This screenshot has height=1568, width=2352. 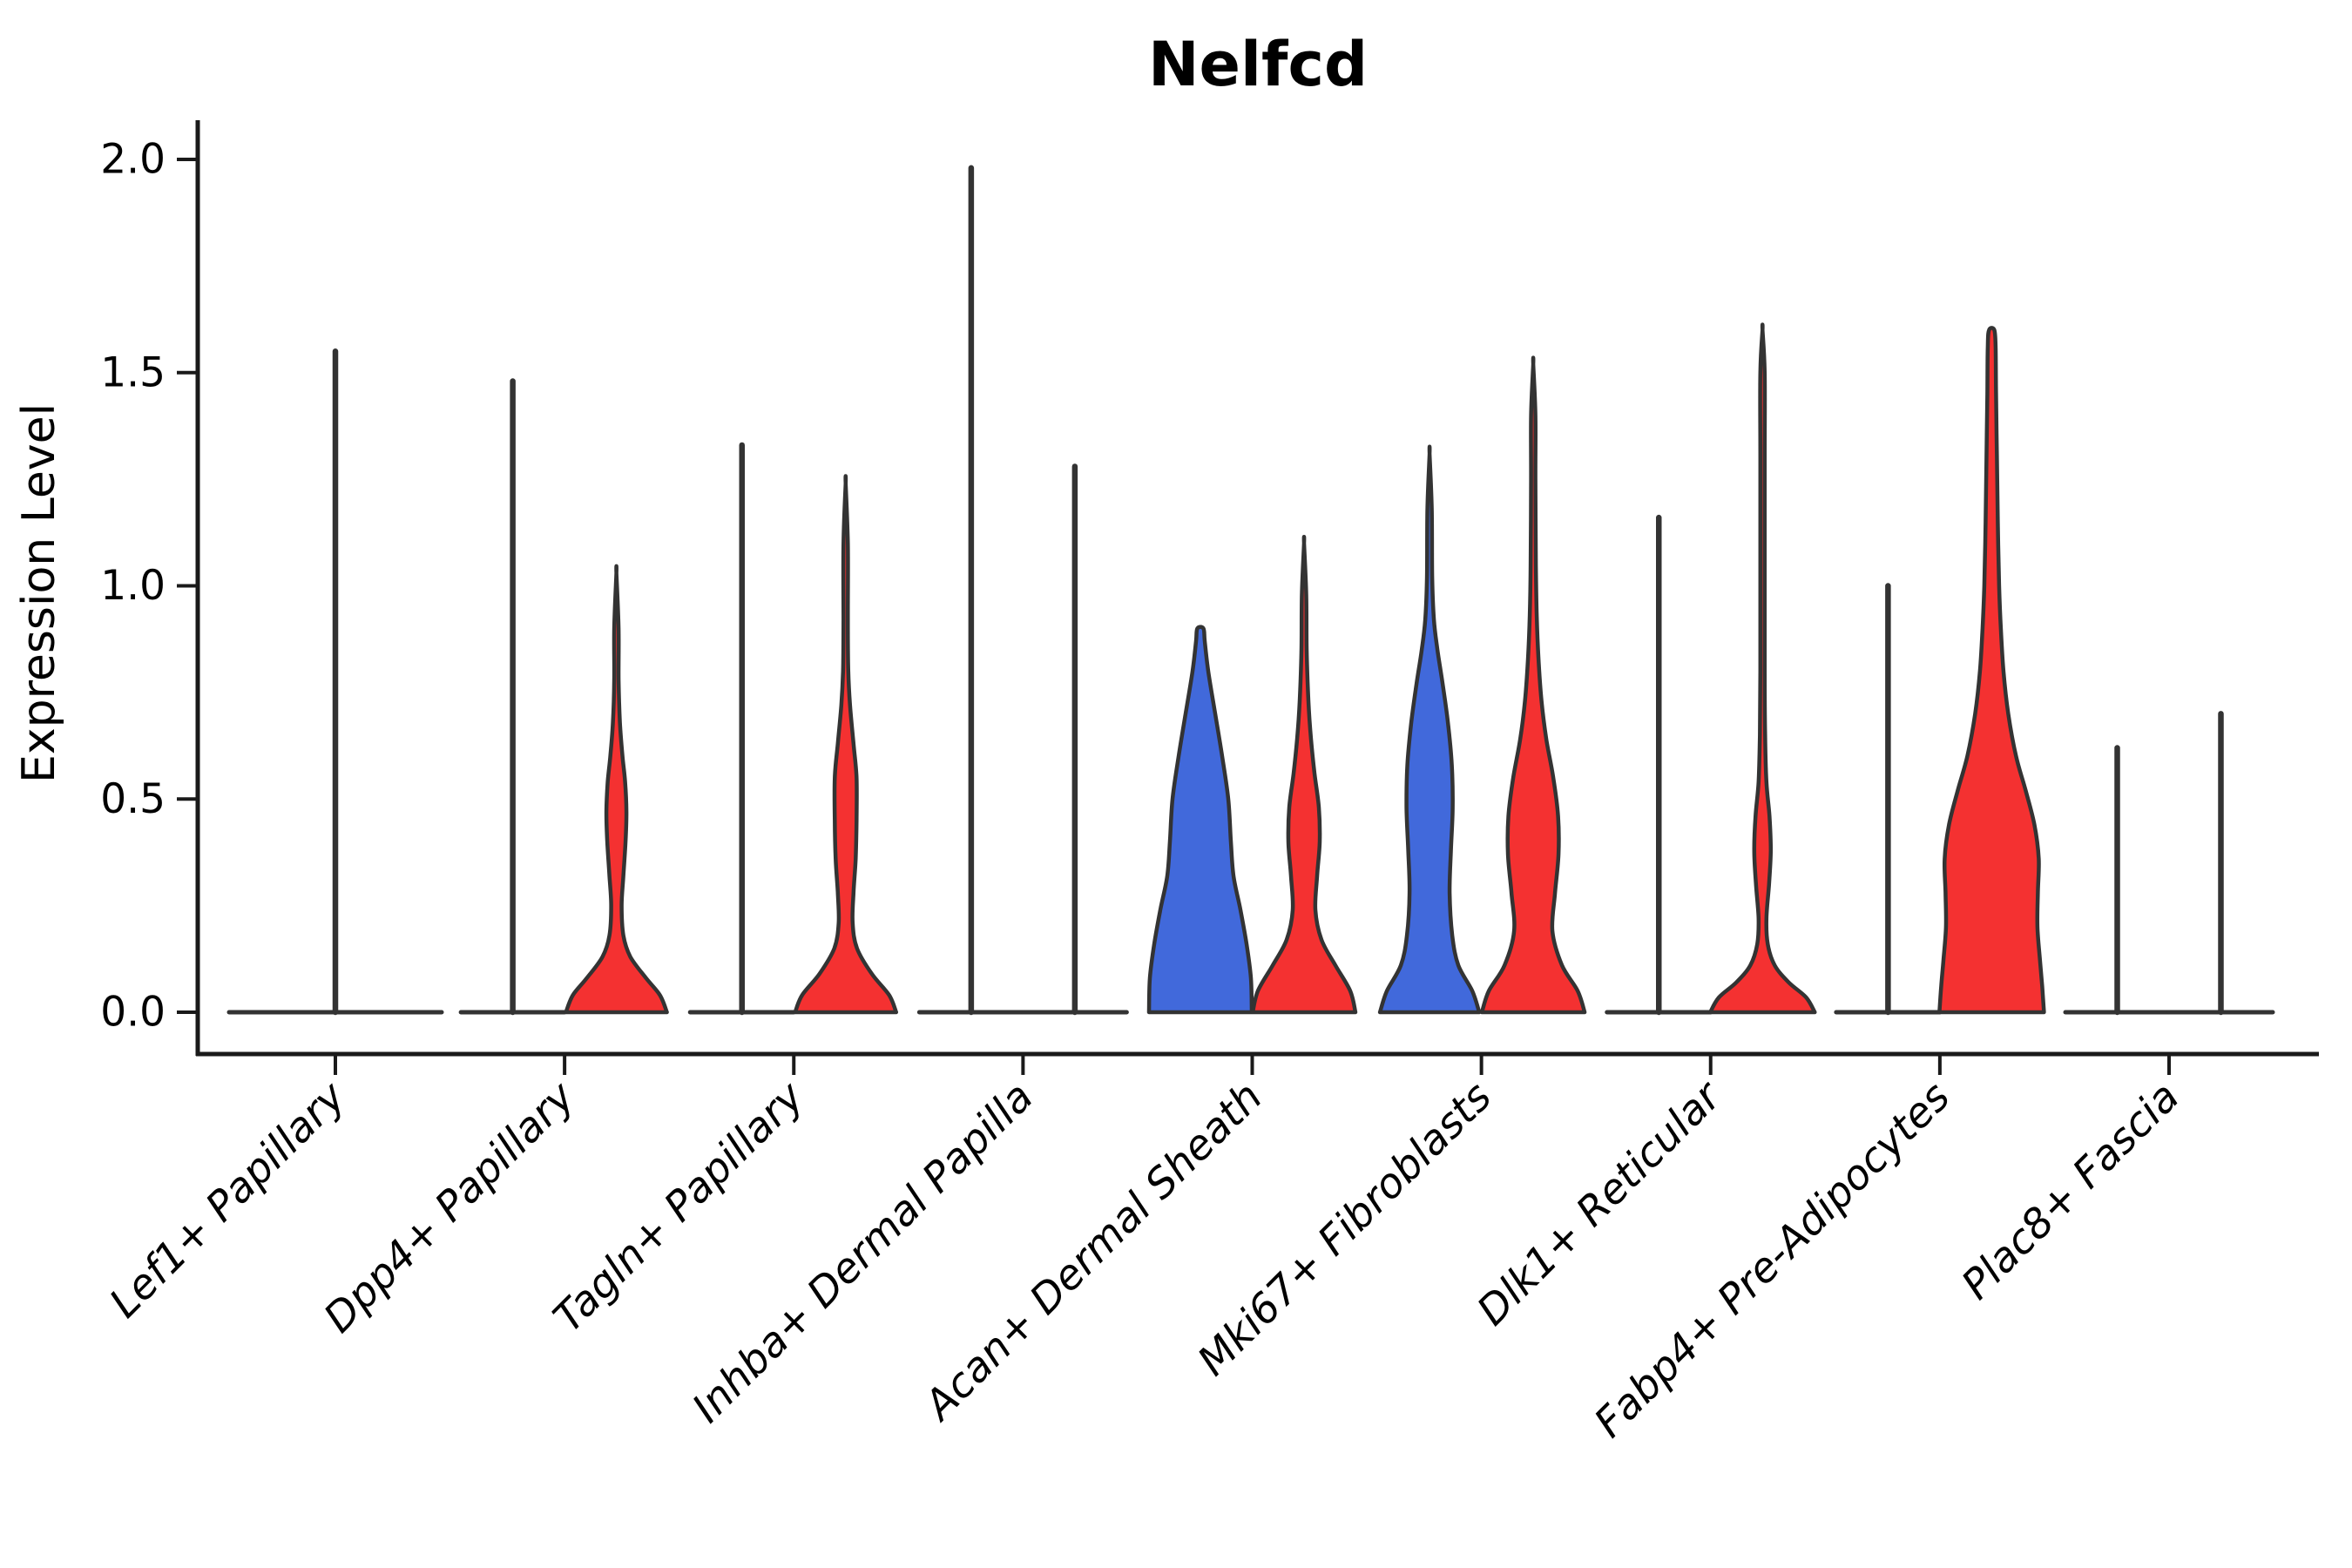 I want to click on y-tick-label: 0.5, so click(x=133, y=799).